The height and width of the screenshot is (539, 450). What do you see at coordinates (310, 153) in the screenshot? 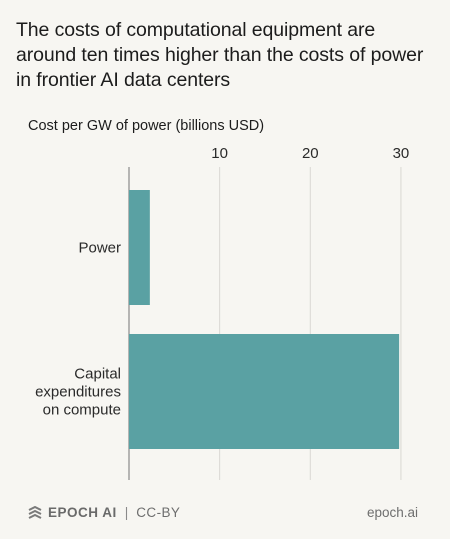
I see `x-tick-label-20: 20` at bounding box center [310, 153].